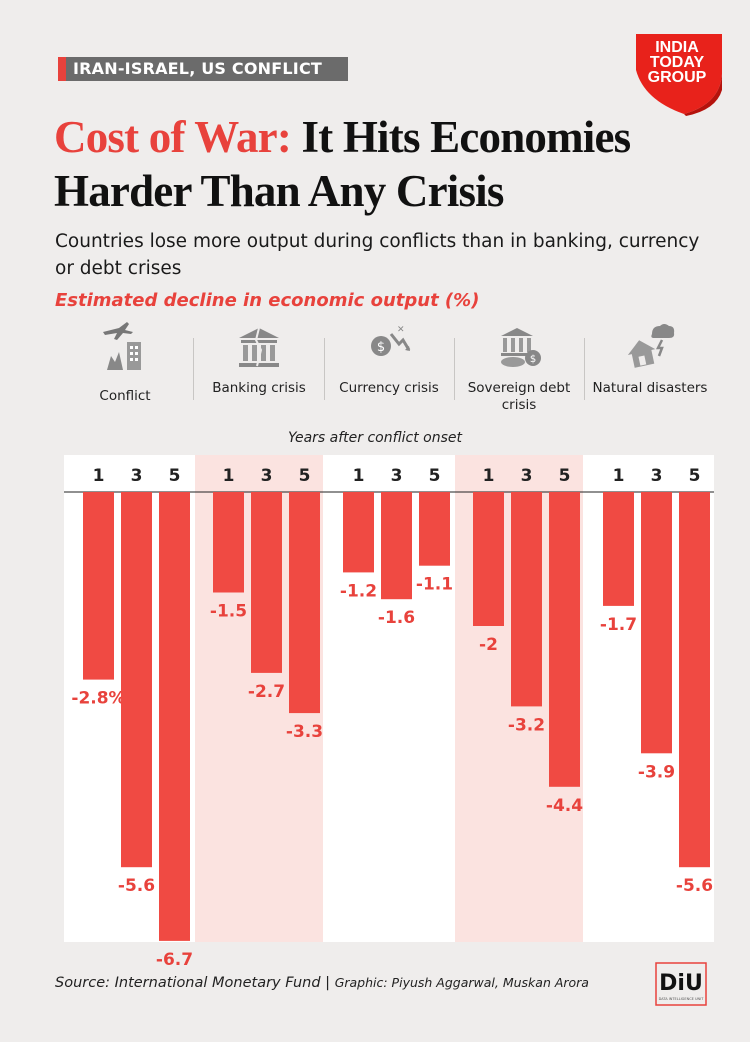  I want to click on value-label: -2, so click(488, 645).